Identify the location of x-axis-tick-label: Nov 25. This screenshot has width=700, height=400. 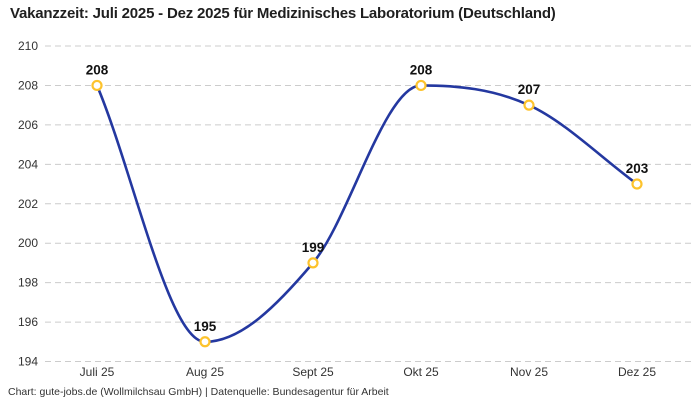
(529, 372).